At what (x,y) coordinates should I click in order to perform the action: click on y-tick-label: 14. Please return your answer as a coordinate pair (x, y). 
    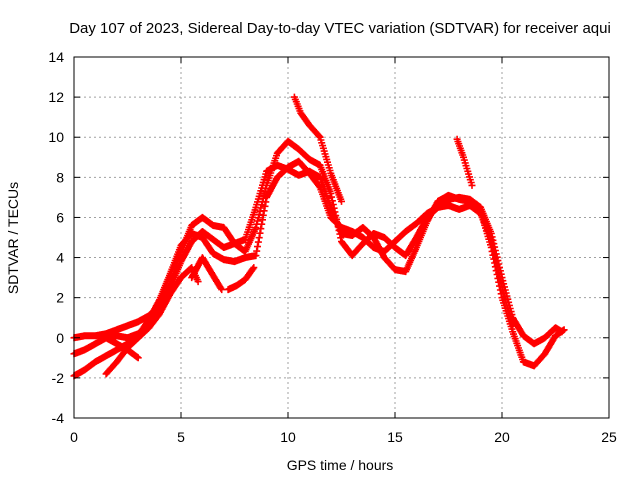
    Looking at the image, I should click on (56, 57).